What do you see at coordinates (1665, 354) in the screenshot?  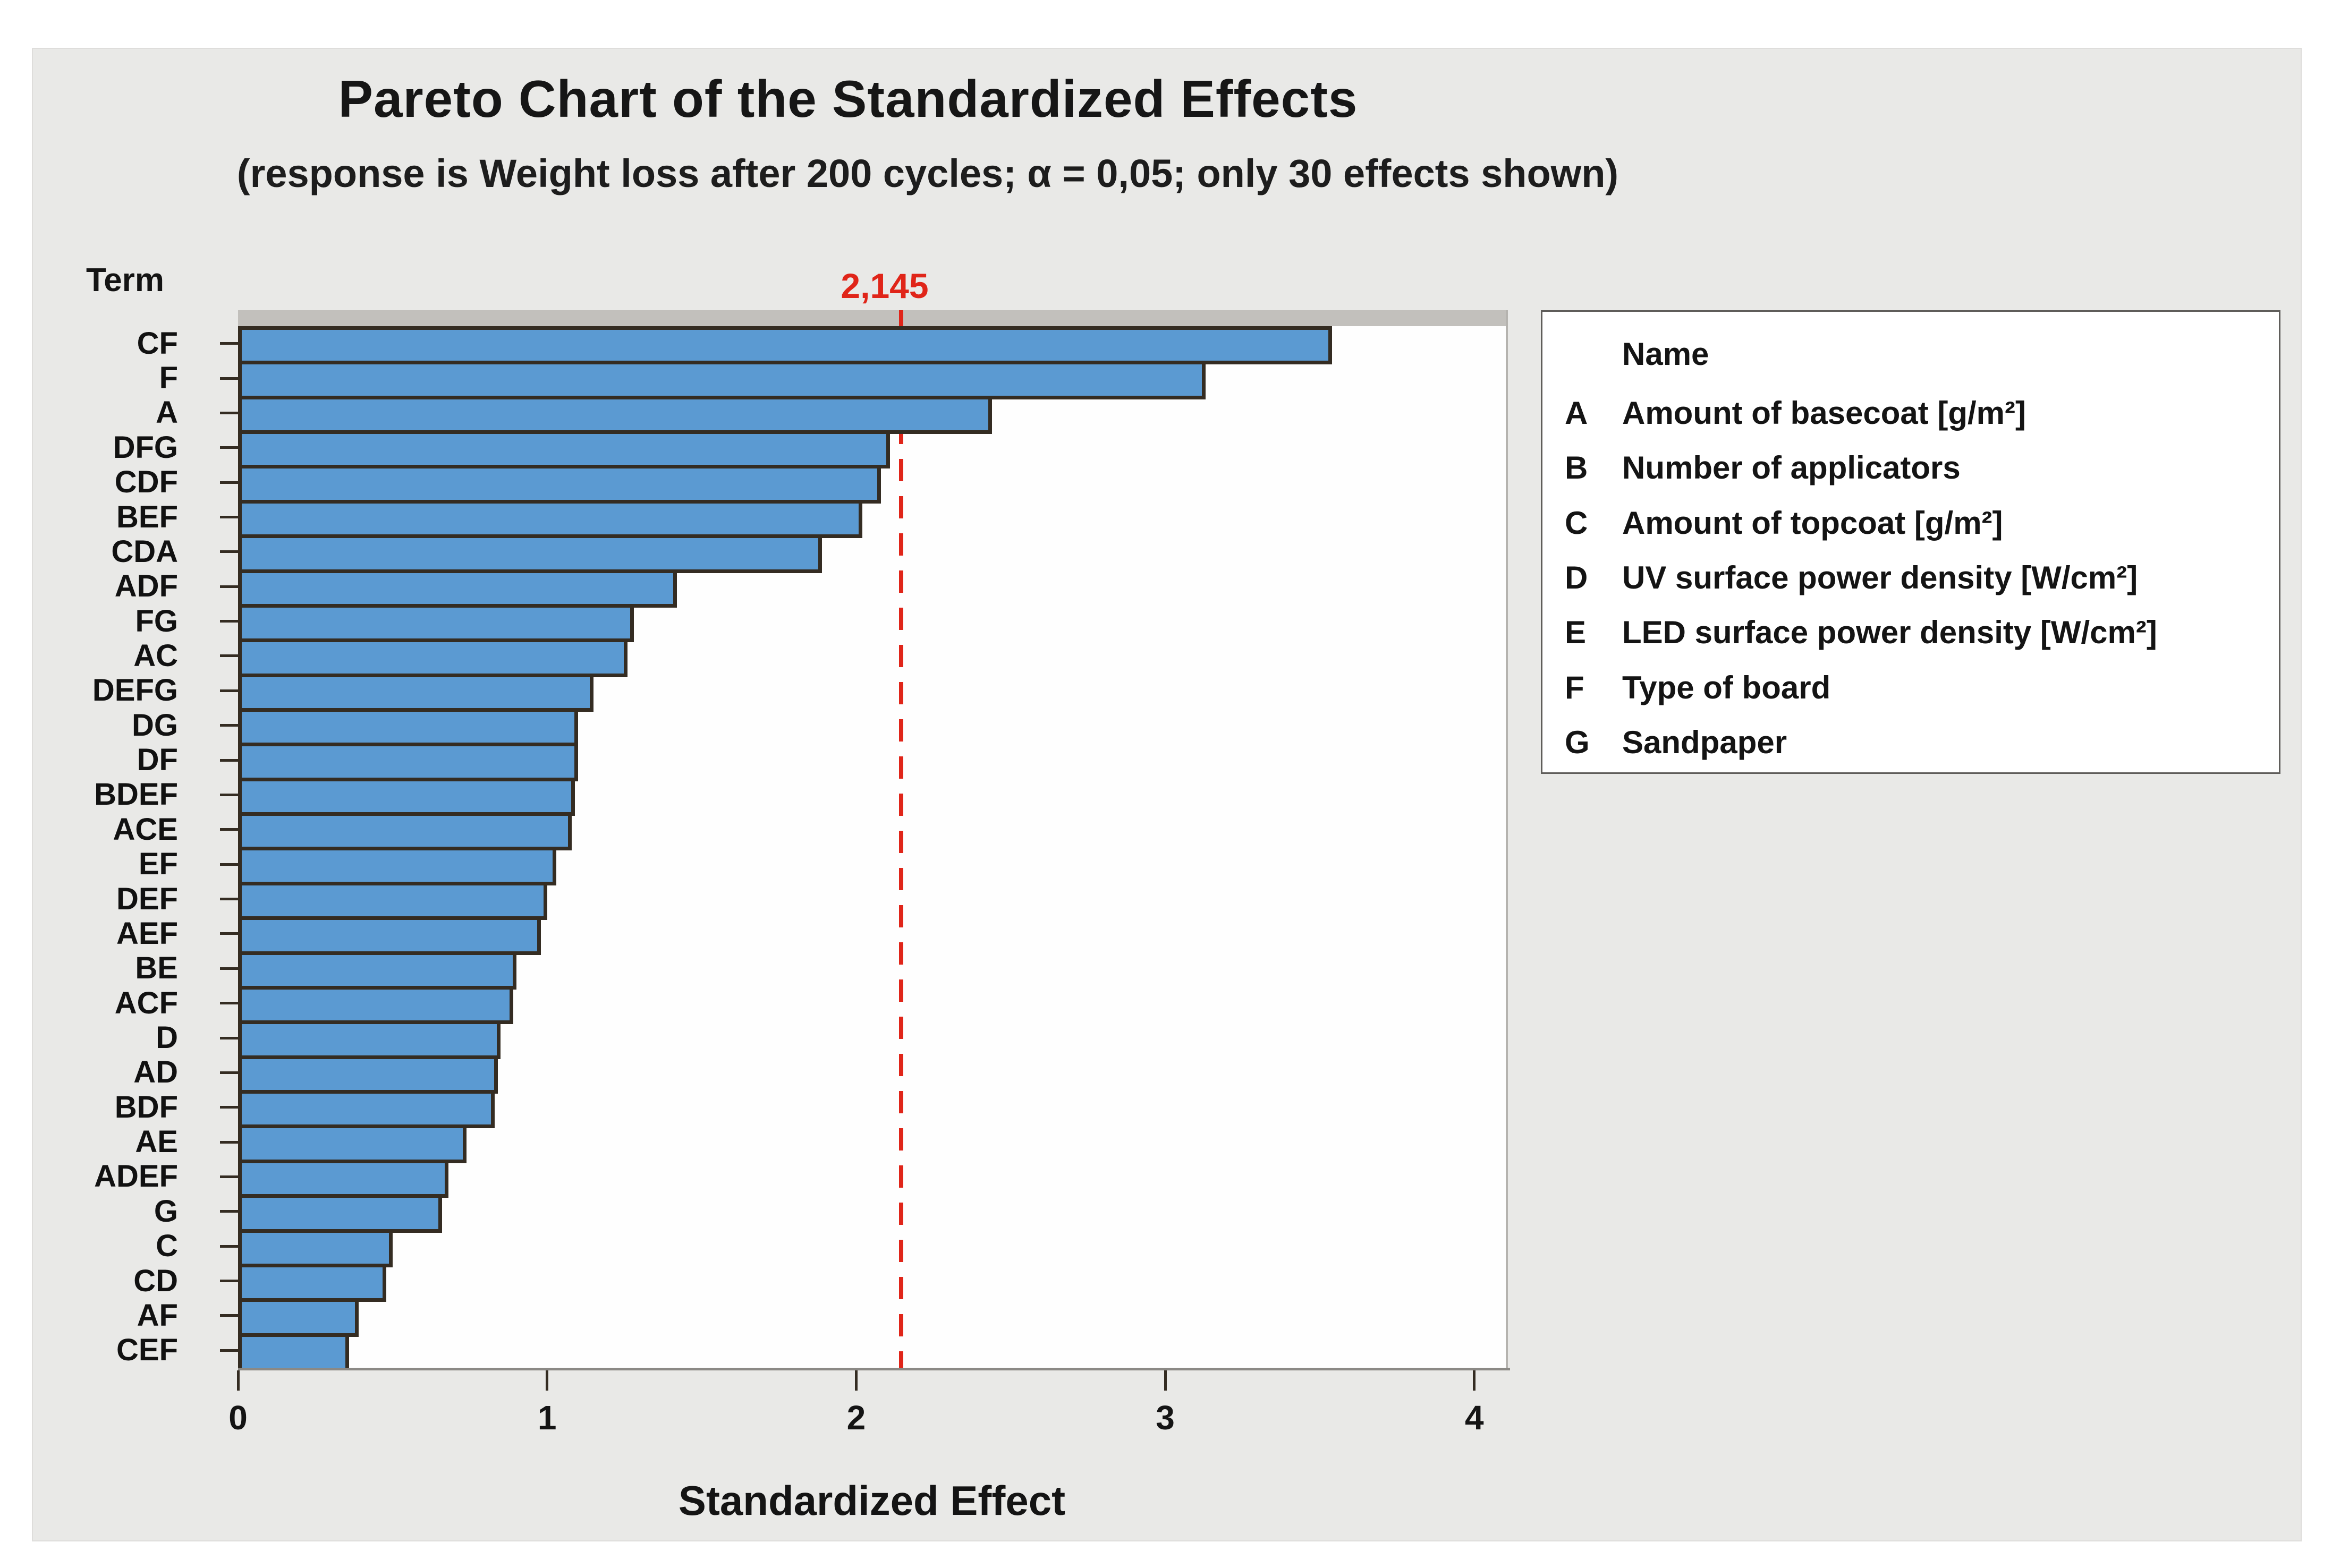 I see `legend-header: Name` at bounding box center [1665, 354].